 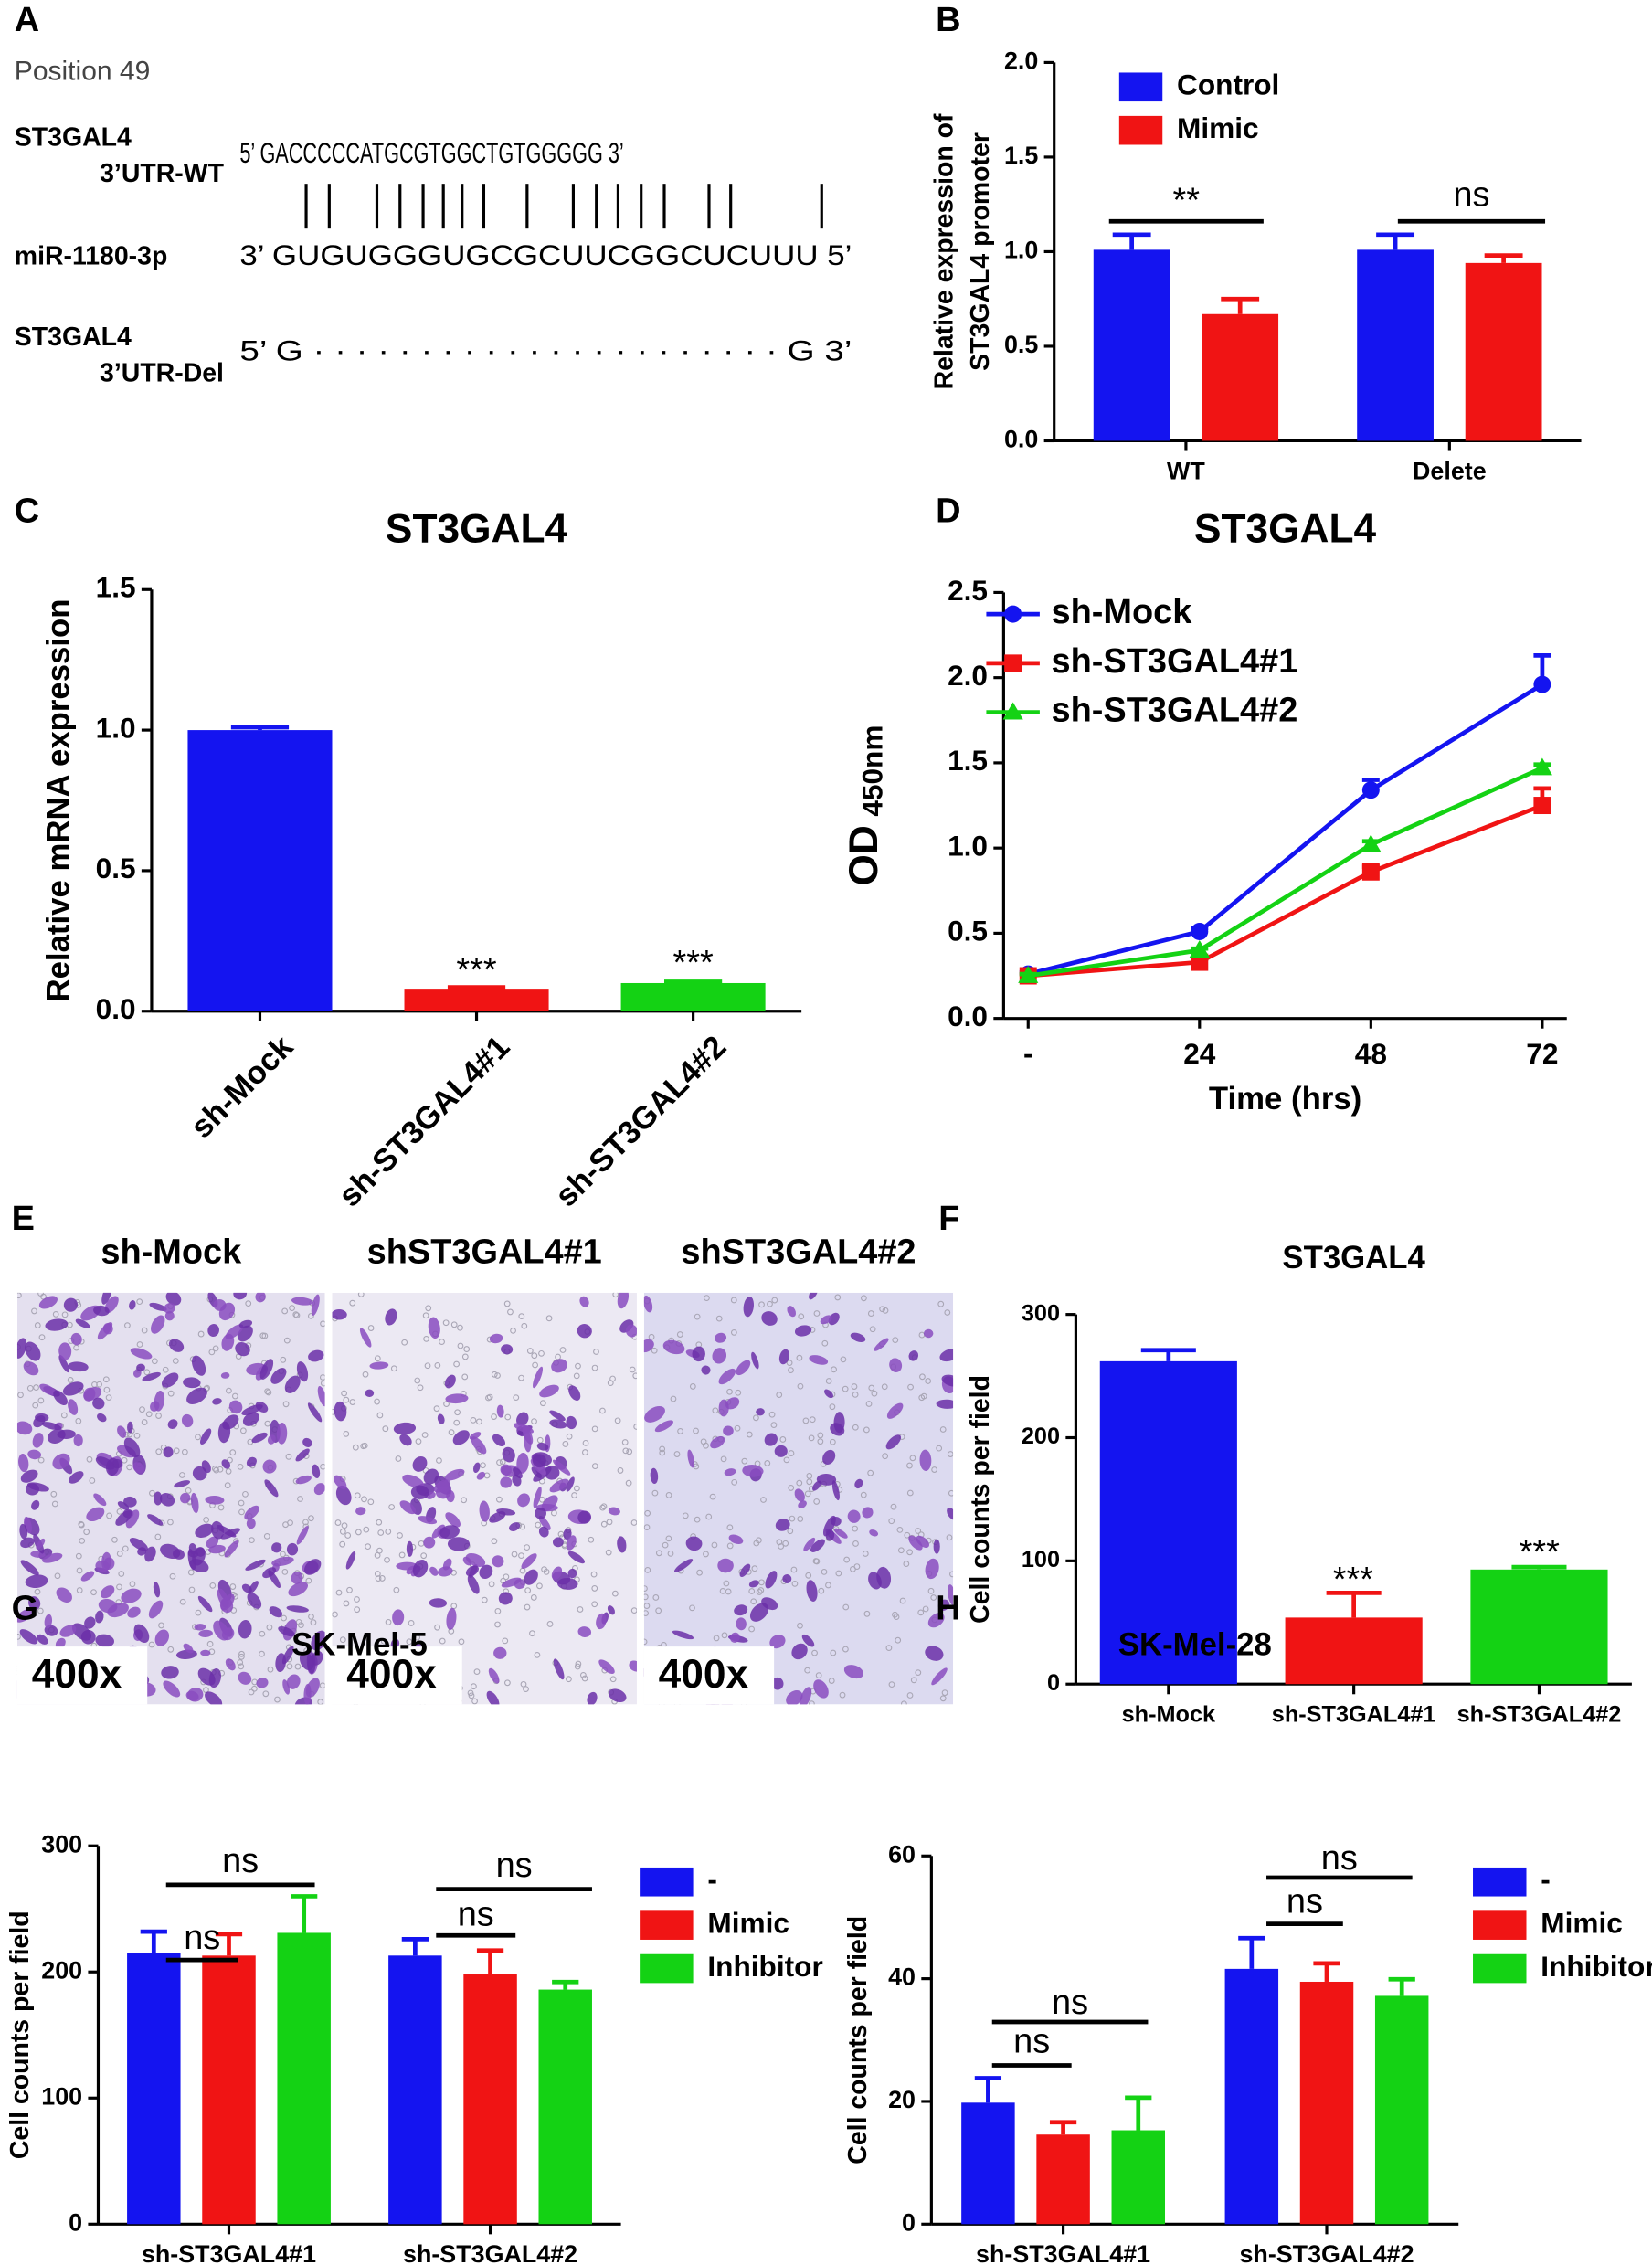 What do you see at coordinates (873, 771) in the screenshot?
I see `y-axis-label-sub: 450nm` at bounding box center [873, 771].